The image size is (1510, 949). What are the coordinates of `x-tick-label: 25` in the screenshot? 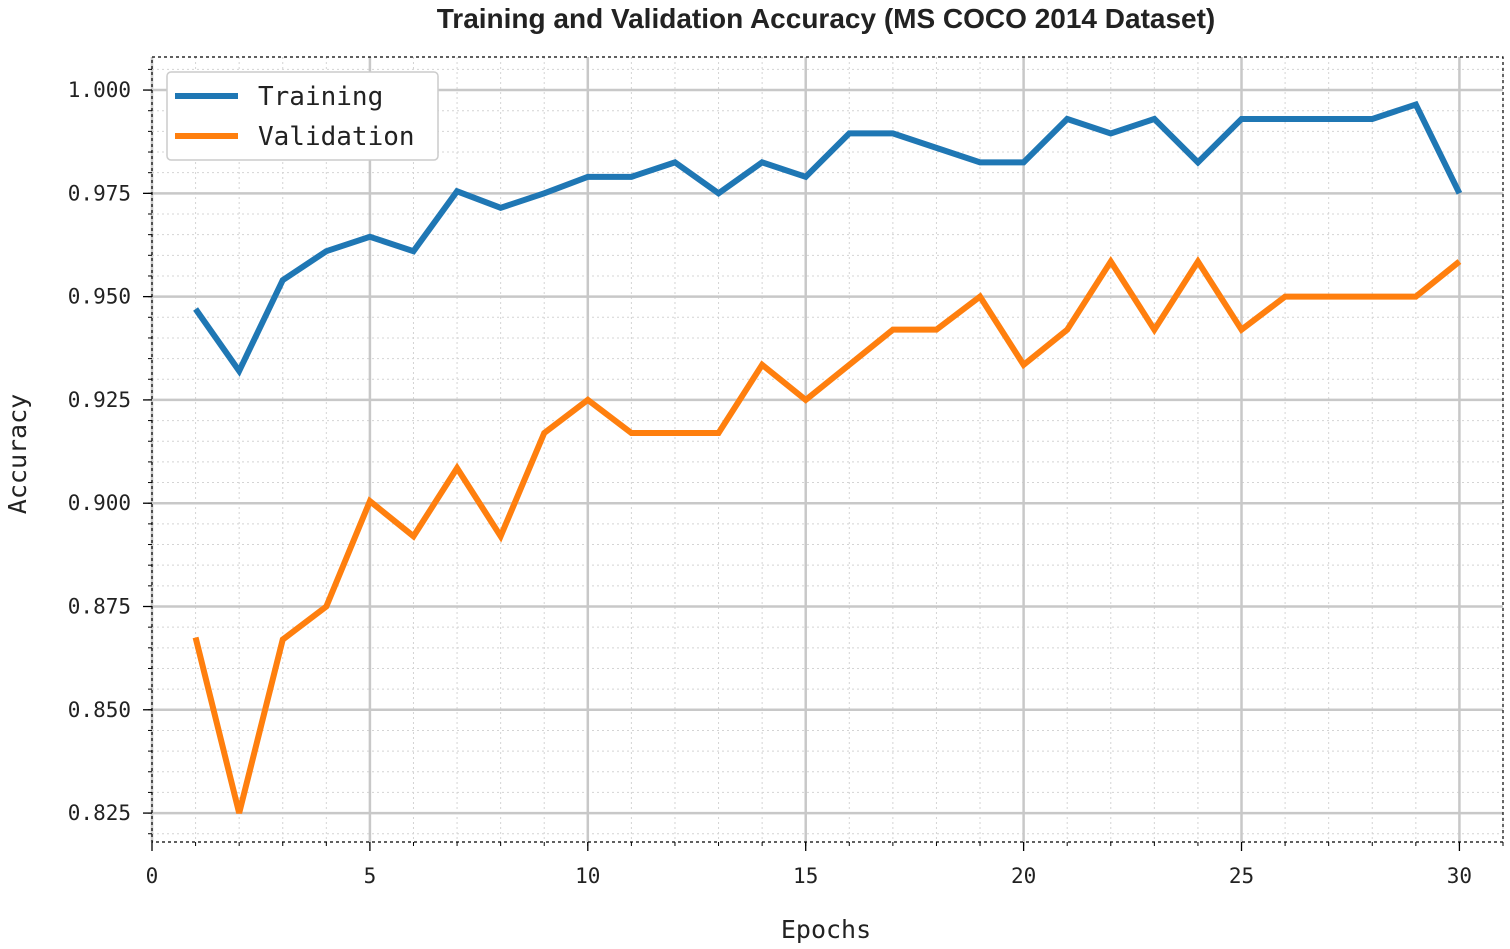 It's located at (1241, 876).